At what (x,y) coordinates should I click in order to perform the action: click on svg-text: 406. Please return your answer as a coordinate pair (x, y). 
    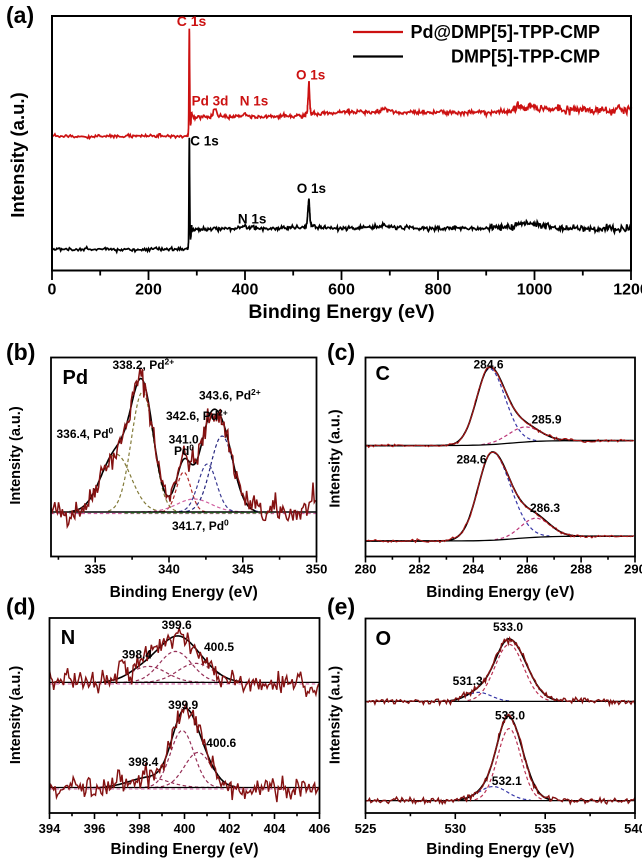
    Looking at the image, I should click on (320, 828).